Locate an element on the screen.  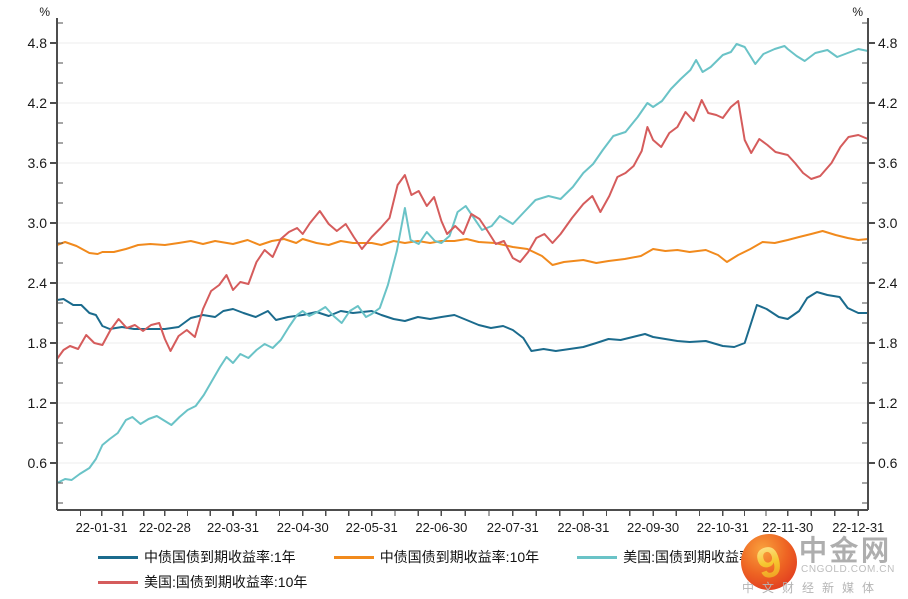
y-tick-label-left: 0.6 is located at coordinates (38, 463).